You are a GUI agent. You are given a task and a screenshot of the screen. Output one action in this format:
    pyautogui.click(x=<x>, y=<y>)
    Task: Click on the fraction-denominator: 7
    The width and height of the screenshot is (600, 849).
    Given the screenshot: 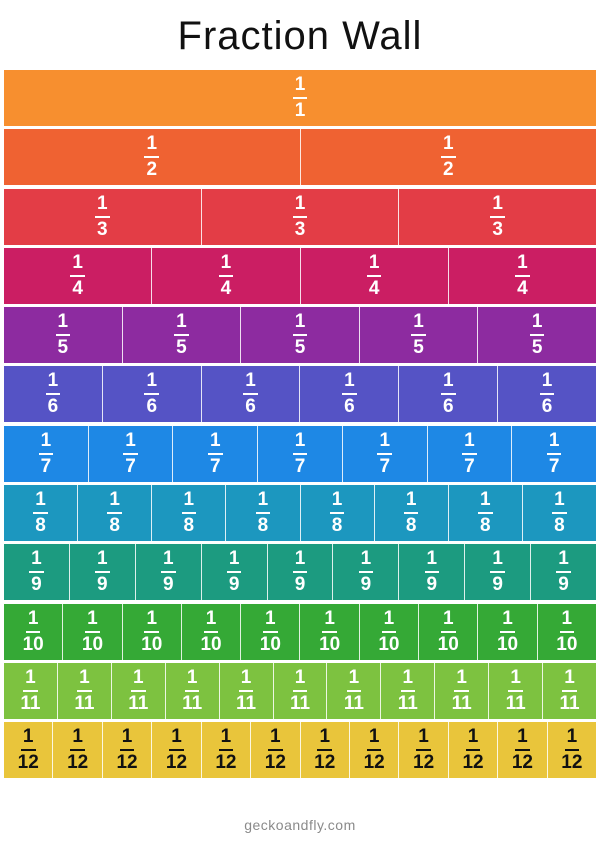 What is the action you would take?
    pyautogui.click(x=46, y=466)
    